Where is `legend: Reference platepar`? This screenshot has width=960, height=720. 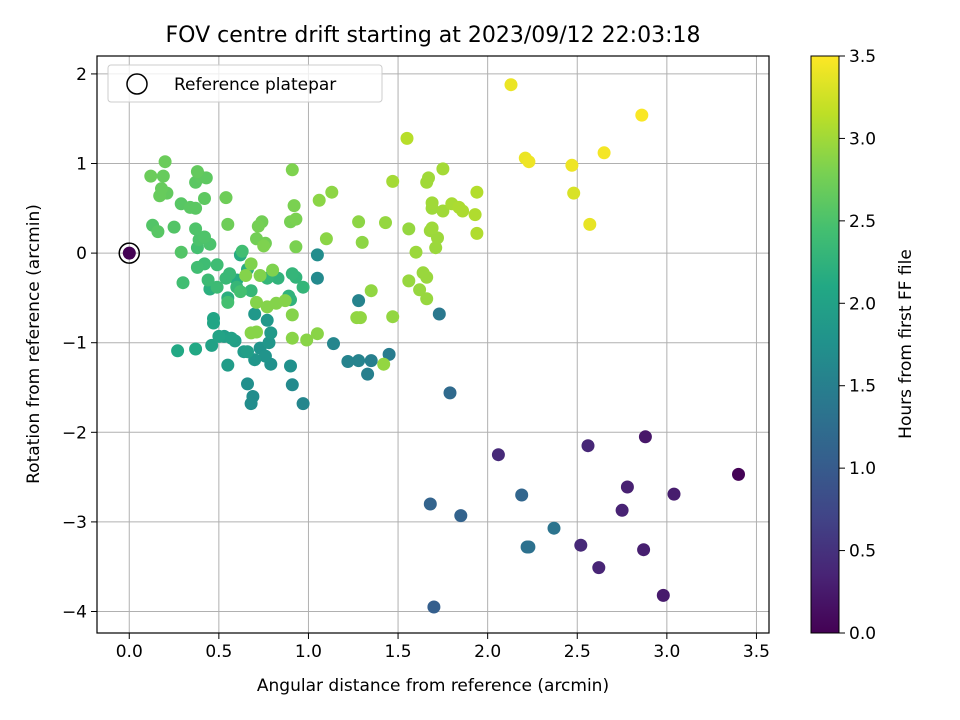 legend: Reference platepar is located at coordinates (245, 83).